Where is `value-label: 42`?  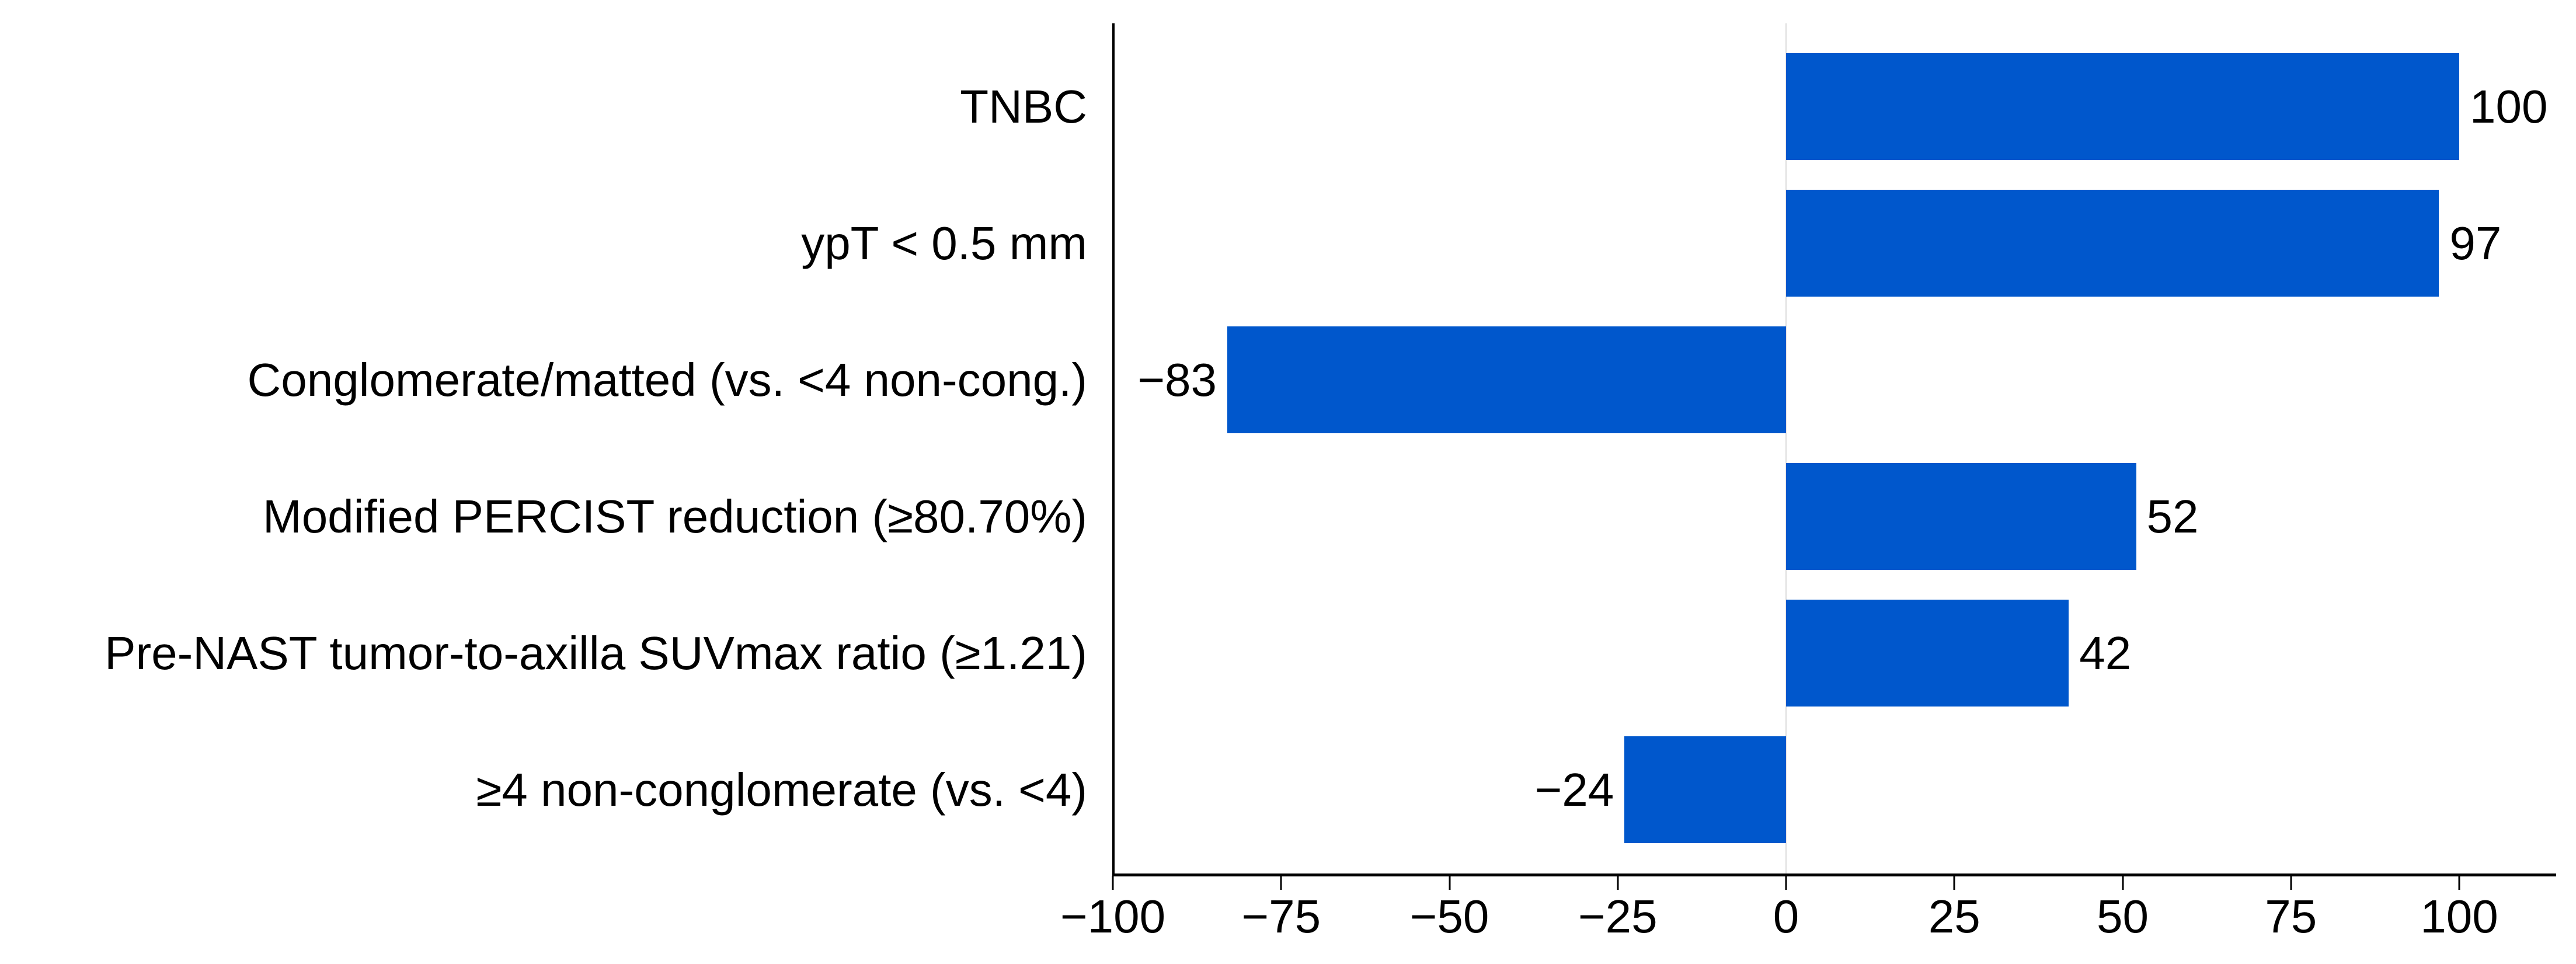 value-label: 42 is located at coordinates (2105, 653).